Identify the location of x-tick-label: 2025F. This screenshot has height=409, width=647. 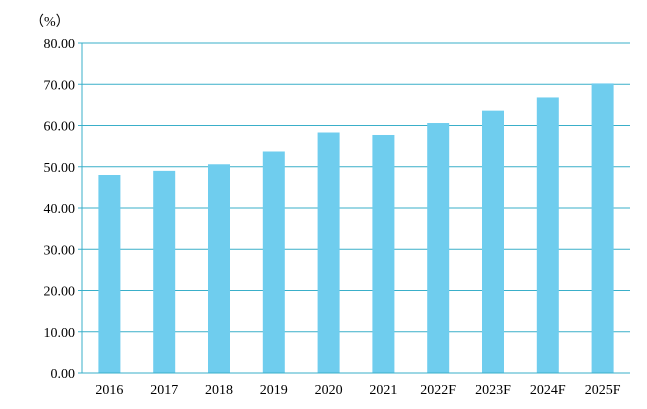
(603, 390).